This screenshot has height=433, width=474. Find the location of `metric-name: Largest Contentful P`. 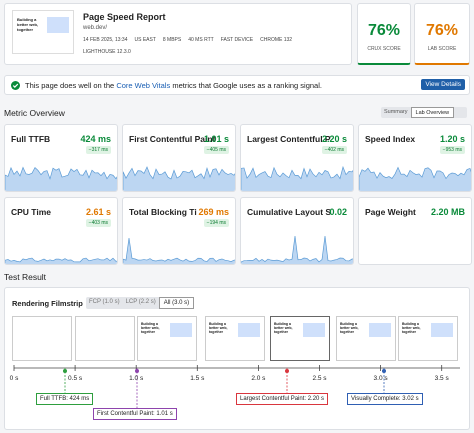

metric-name: Largest Contentful P is located at coordinates (289, 139).